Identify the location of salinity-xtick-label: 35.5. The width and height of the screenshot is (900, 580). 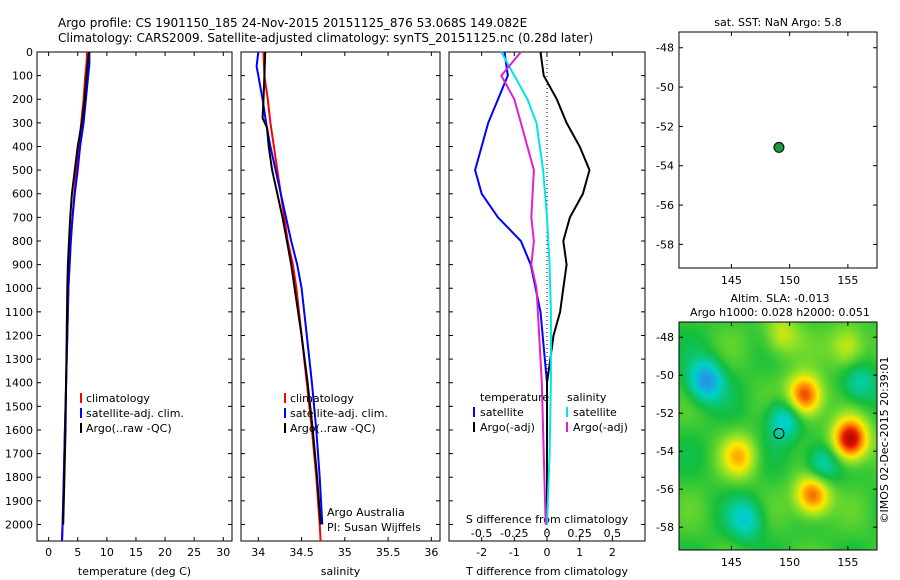
(388, 552).